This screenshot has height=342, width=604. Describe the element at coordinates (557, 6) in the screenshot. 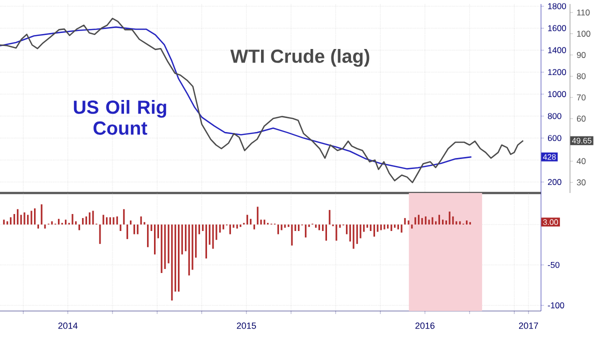

I see `y-tick-label: 1800` at that location.